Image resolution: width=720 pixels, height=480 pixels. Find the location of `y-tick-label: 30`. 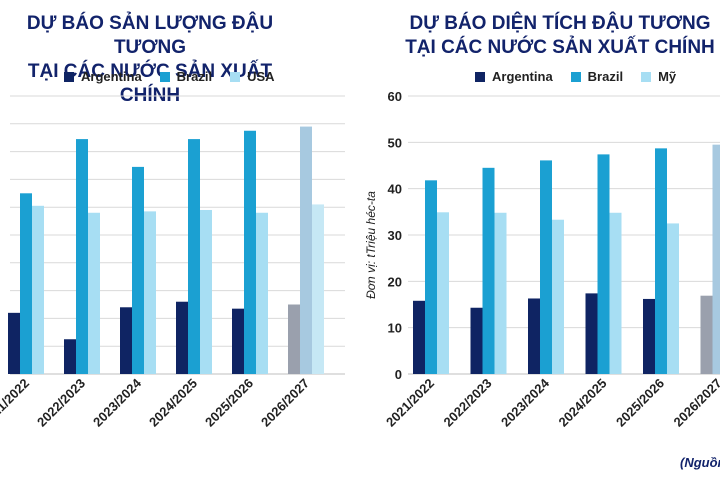

y-tick-label: 30 is located at coordinates (395, 235).